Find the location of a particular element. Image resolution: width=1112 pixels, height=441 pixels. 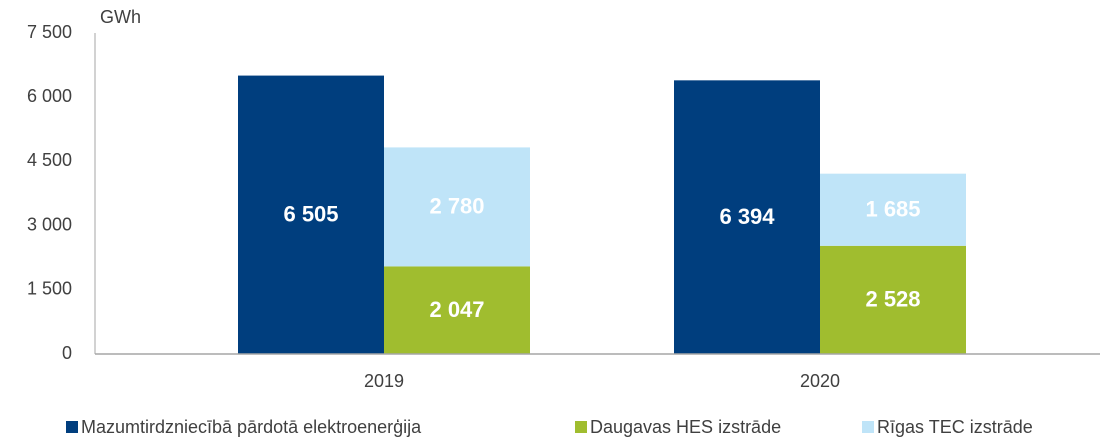

y-tick-label: 3 000 is located at coordinates (49, 224).